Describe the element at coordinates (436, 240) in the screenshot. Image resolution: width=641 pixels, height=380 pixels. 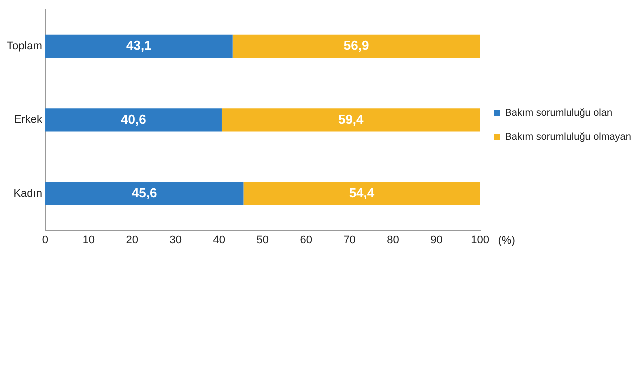
I see `x-tick-label: 90` at that location.